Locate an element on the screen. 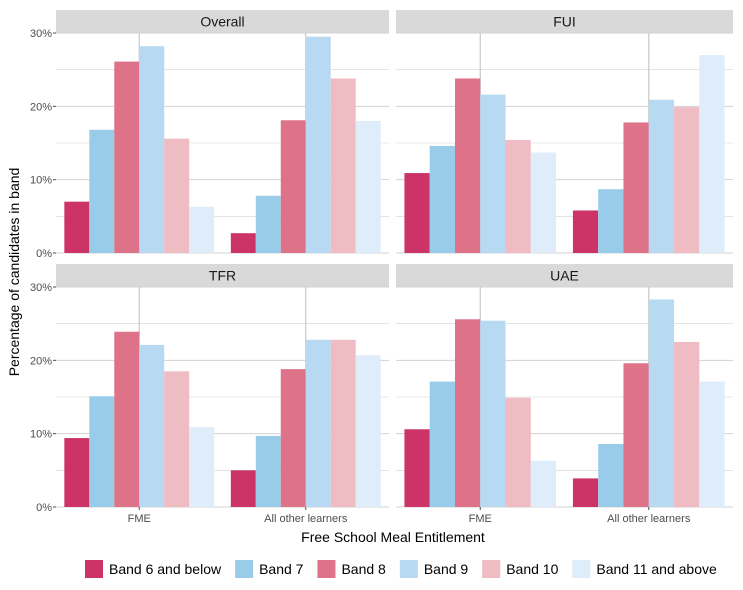 This screenshot has height=590, width=743. legend-label: Band 10 is located at coordinates (532, 569).